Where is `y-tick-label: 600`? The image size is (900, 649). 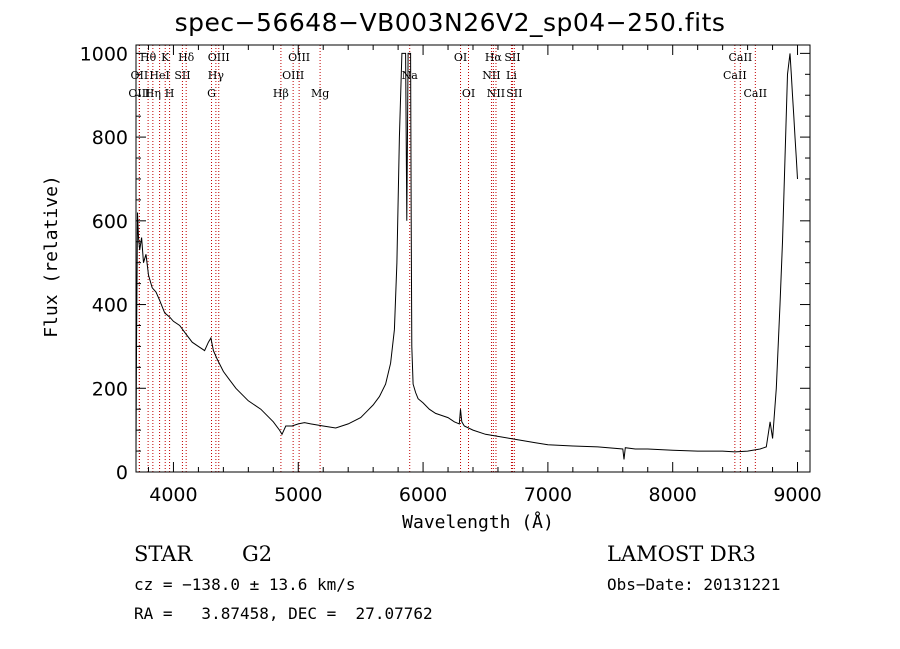 y-tick-label: 600 is located at coordinates (110, 222).